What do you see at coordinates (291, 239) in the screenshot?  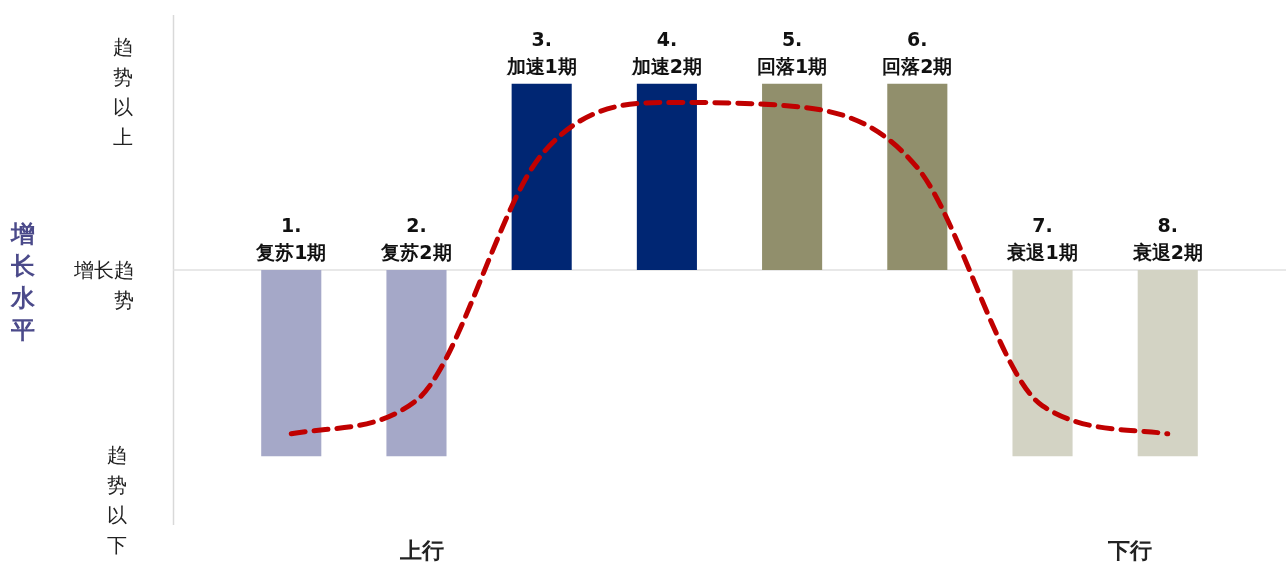 I see `x-tick-label: 1. 复苏1期` at bounding box center [291, 239].